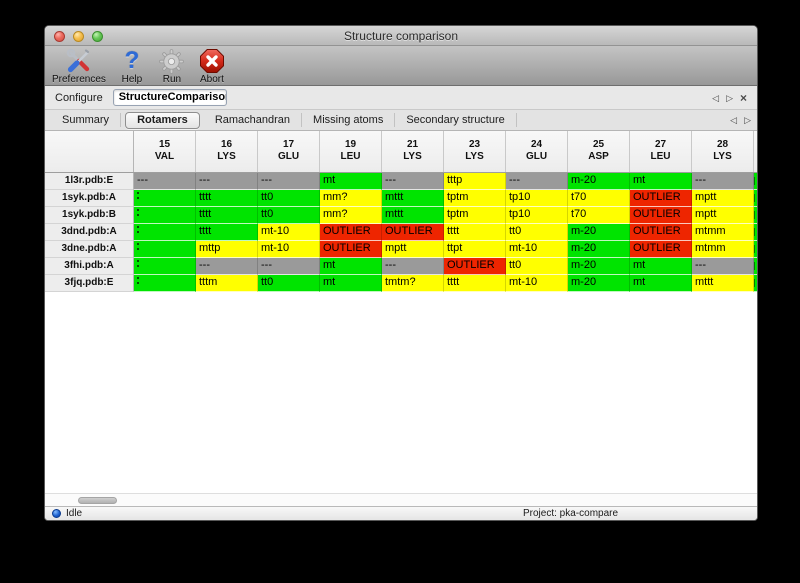  What do you see at coordinates (475, 249) in the screenshot?
I see `rotamer-cell: ttpt` at bounding box center [475, 249].